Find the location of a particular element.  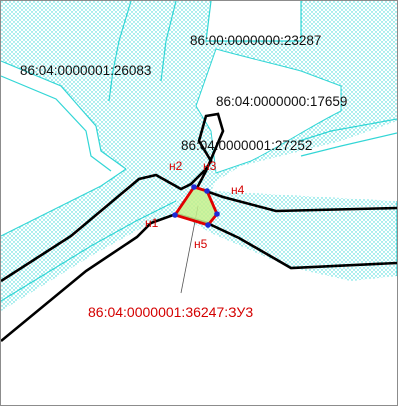

label-parcel-23287: 86:00:0000000:23287 is located at coordinates (256, 40).